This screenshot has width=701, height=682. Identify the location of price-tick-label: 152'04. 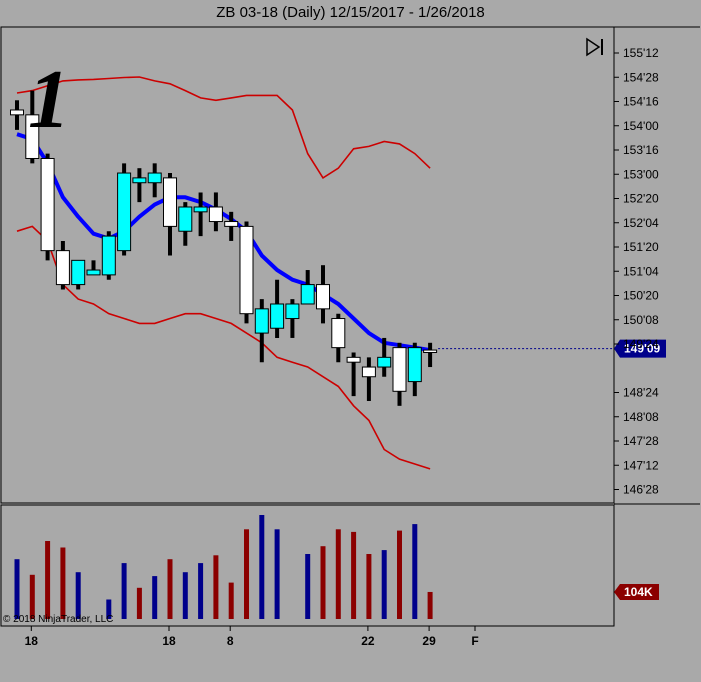
(641, 223).